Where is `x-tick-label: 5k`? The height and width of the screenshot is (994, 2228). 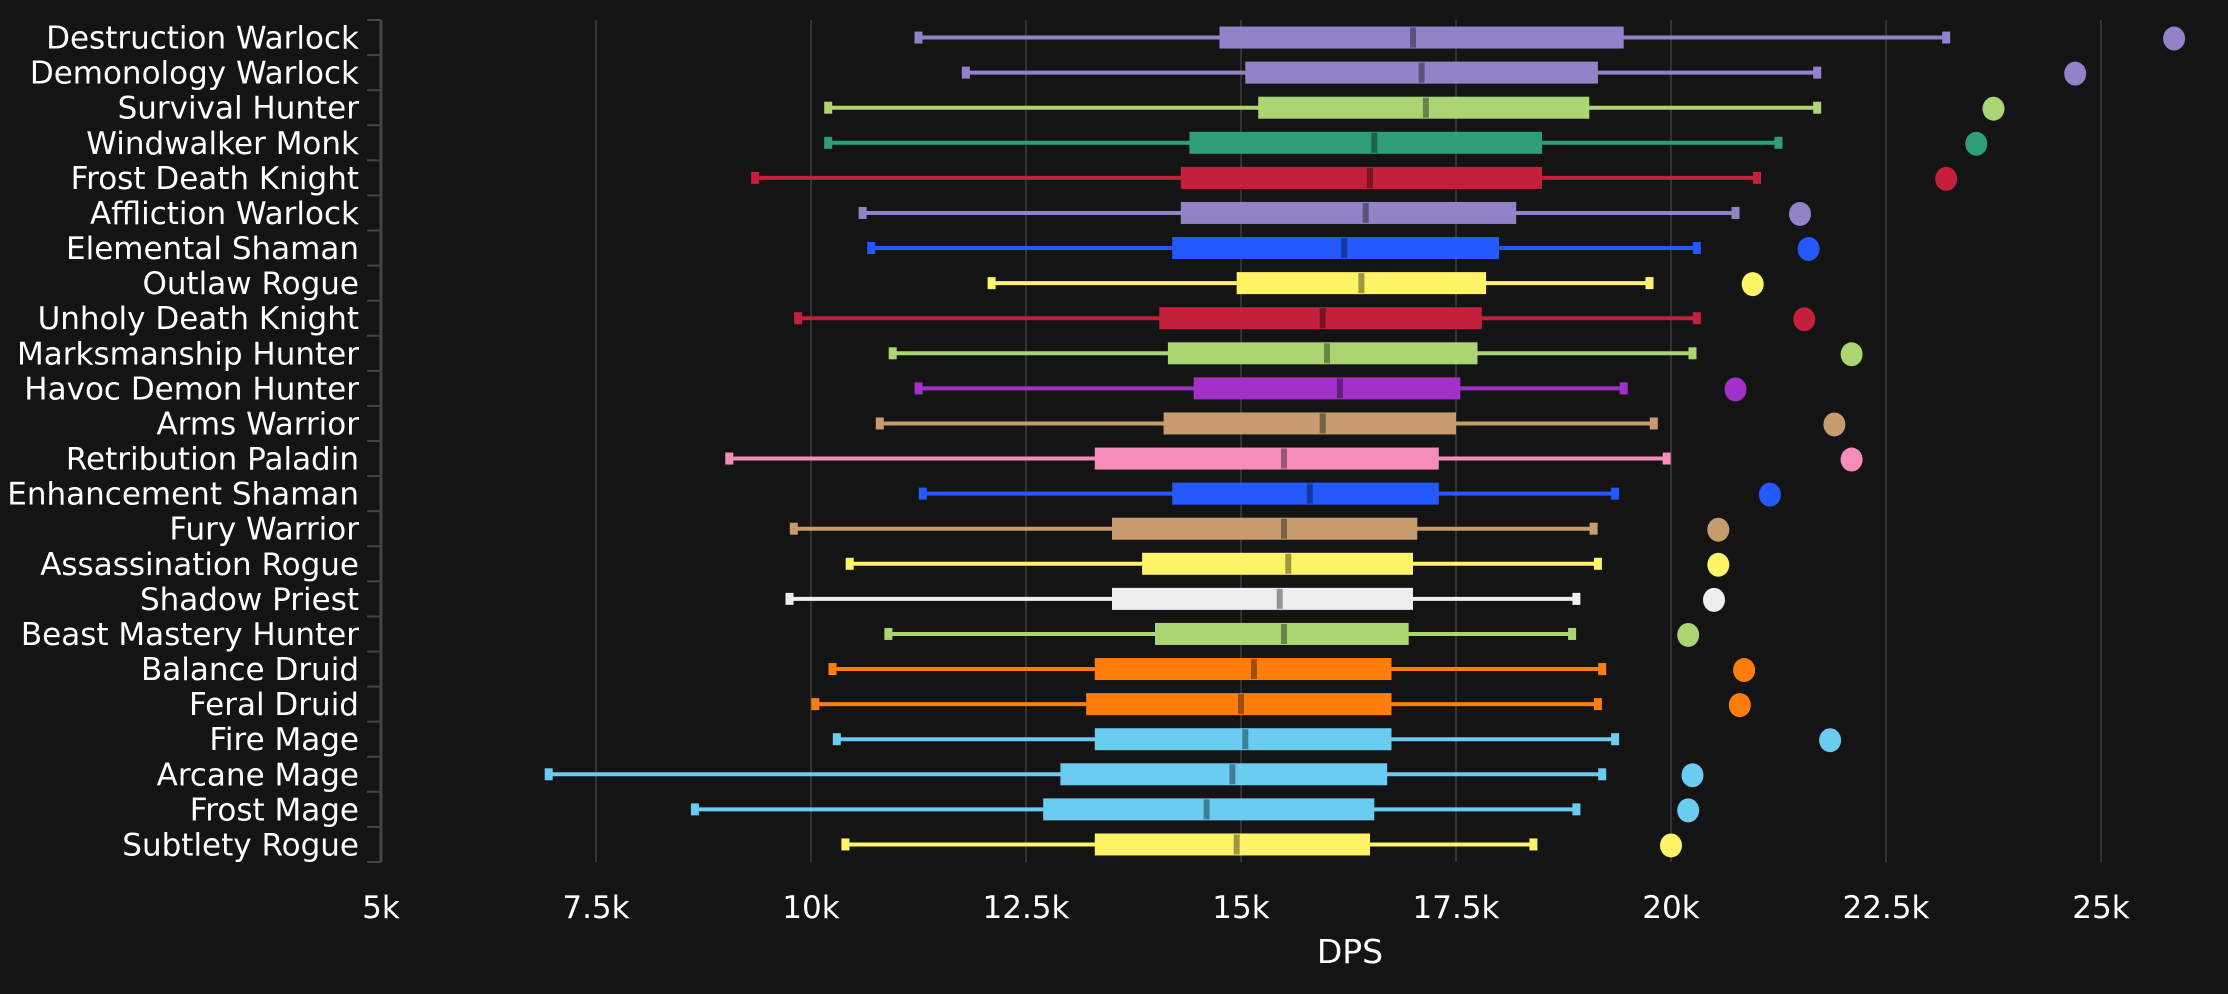 x-tick-label: 5k is located at coordinates (381, 908).